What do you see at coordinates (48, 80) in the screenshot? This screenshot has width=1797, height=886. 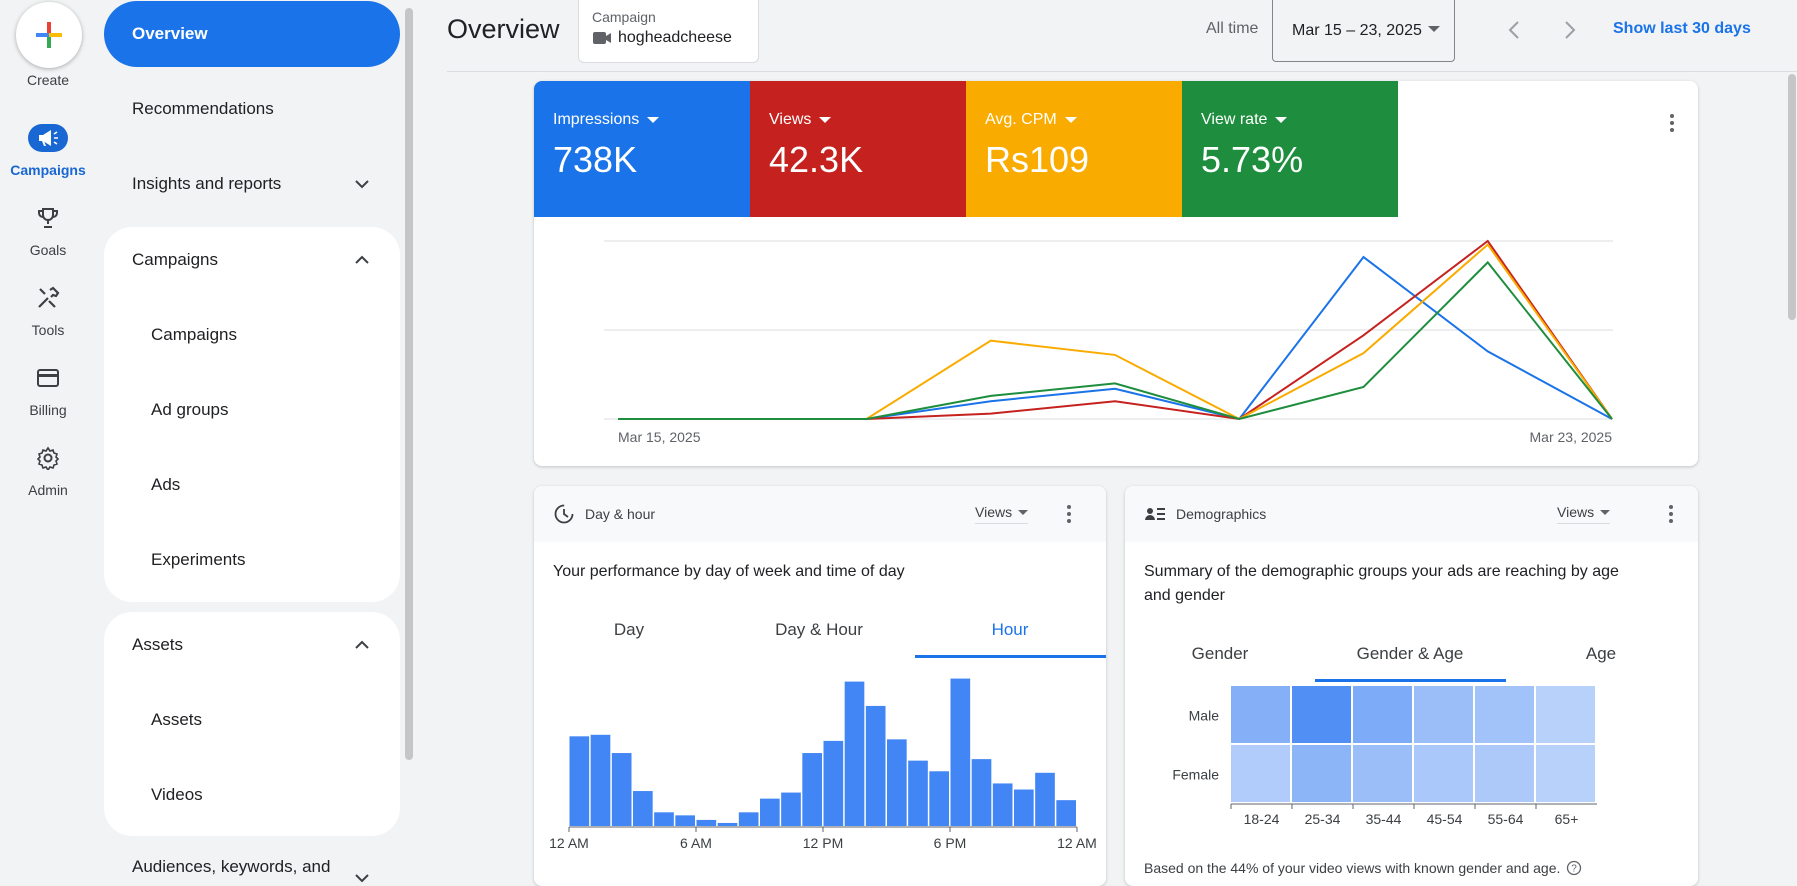 I see `create-label: Create` at bounding box center [48, 80].